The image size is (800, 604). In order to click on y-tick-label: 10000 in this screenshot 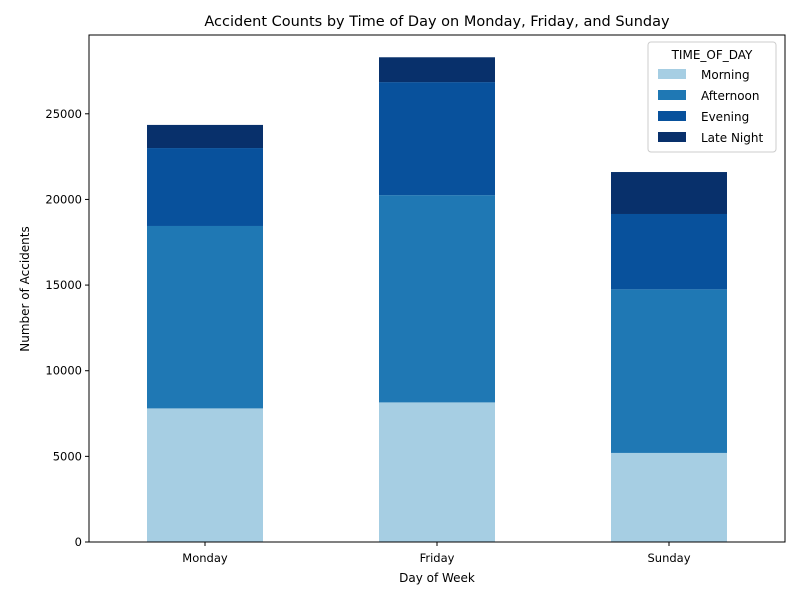, I will do `click(63, 371)`.